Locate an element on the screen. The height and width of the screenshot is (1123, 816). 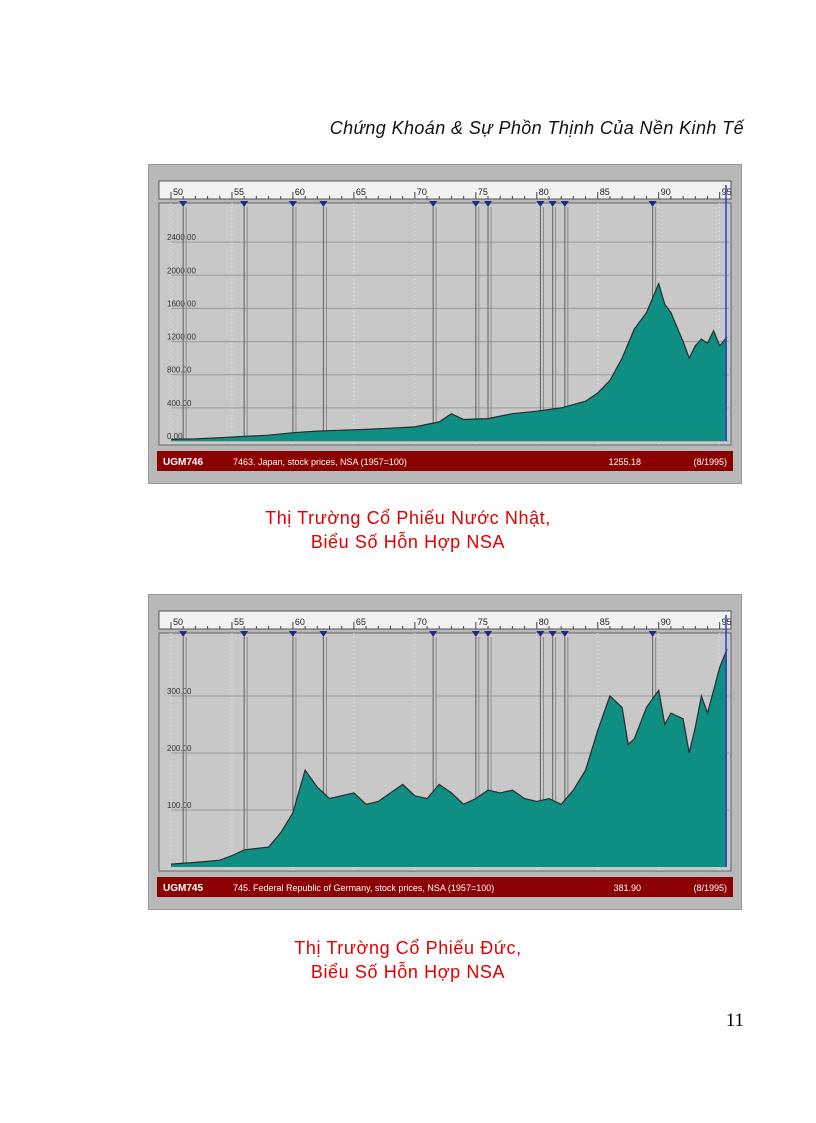
japan-caption-line-1: Thị Trường Cổ Phiếu Nước Nhật, is located at coordinates (408, 518).